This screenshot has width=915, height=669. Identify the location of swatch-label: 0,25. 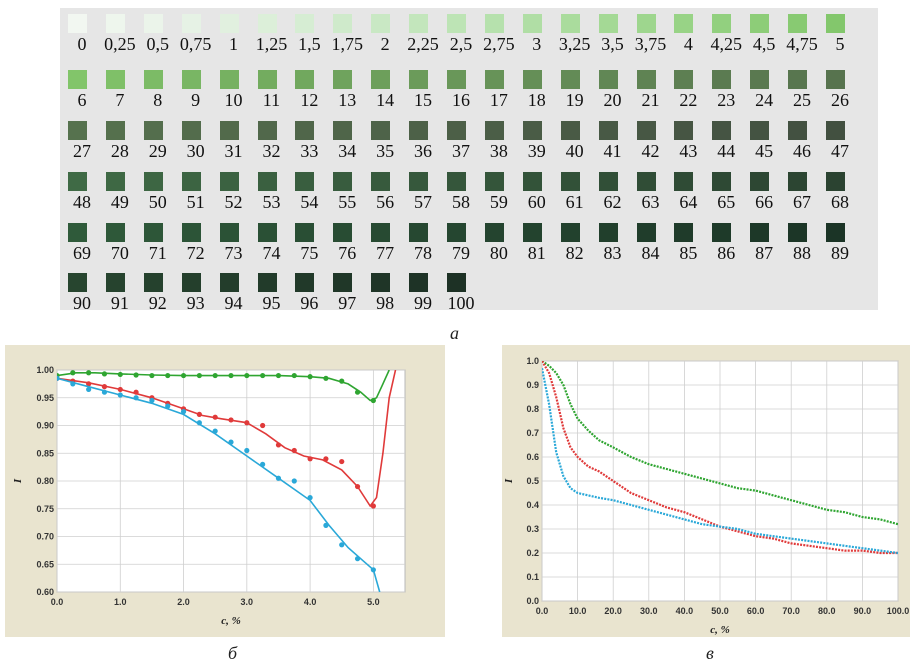
(120, 44).